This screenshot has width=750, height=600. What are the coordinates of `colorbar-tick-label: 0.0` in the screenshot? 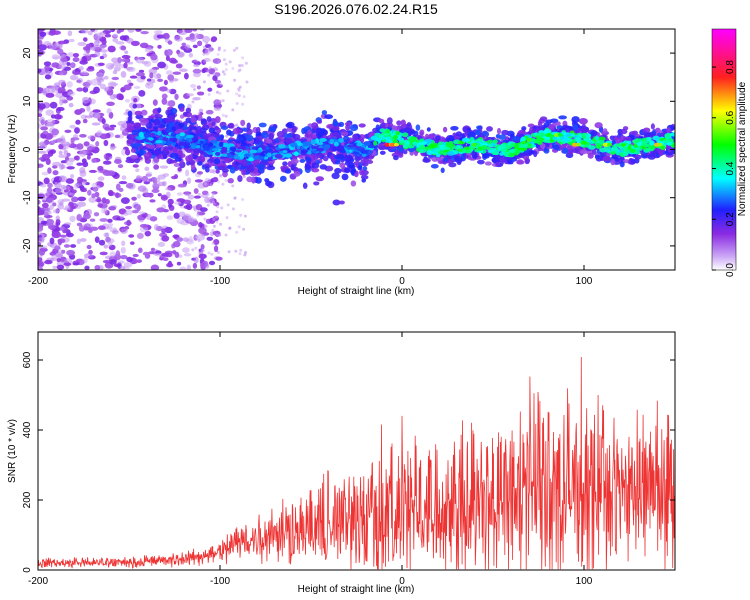 It's located at (730, 270).